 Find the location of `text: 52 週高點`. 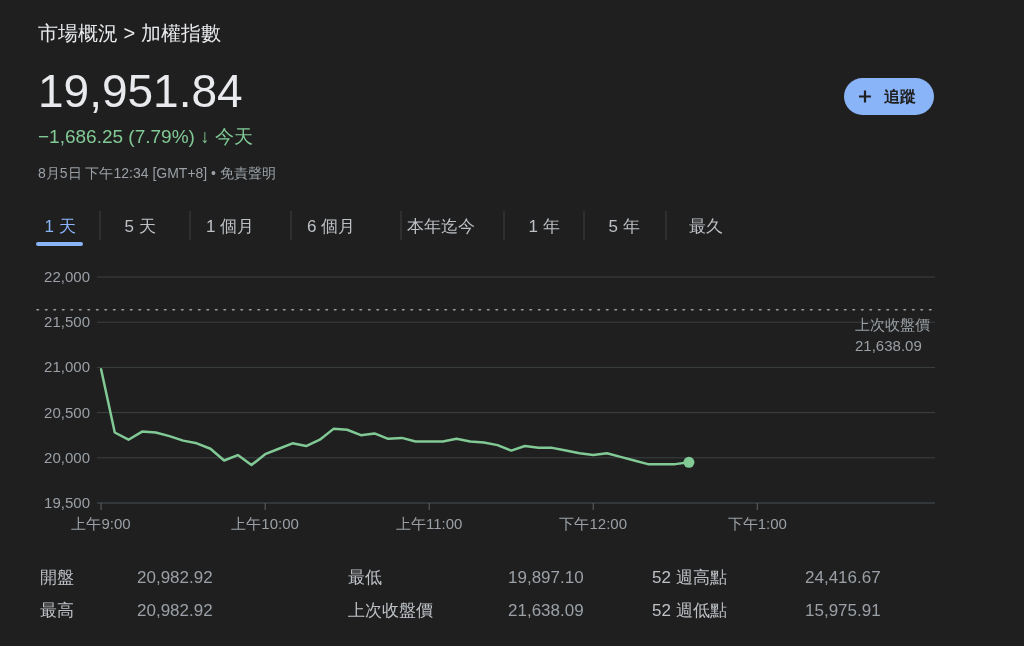

text: 52 週高點 is located at coordinates (689, 577).